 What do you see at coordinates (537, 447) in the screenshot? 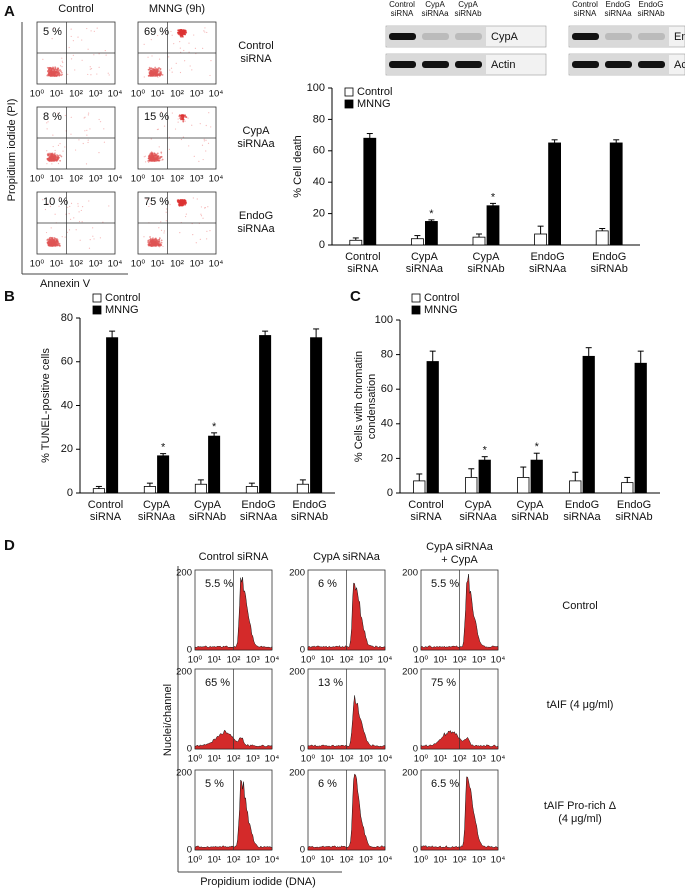
I see `annotation: *` at bounding box center [537, 447].